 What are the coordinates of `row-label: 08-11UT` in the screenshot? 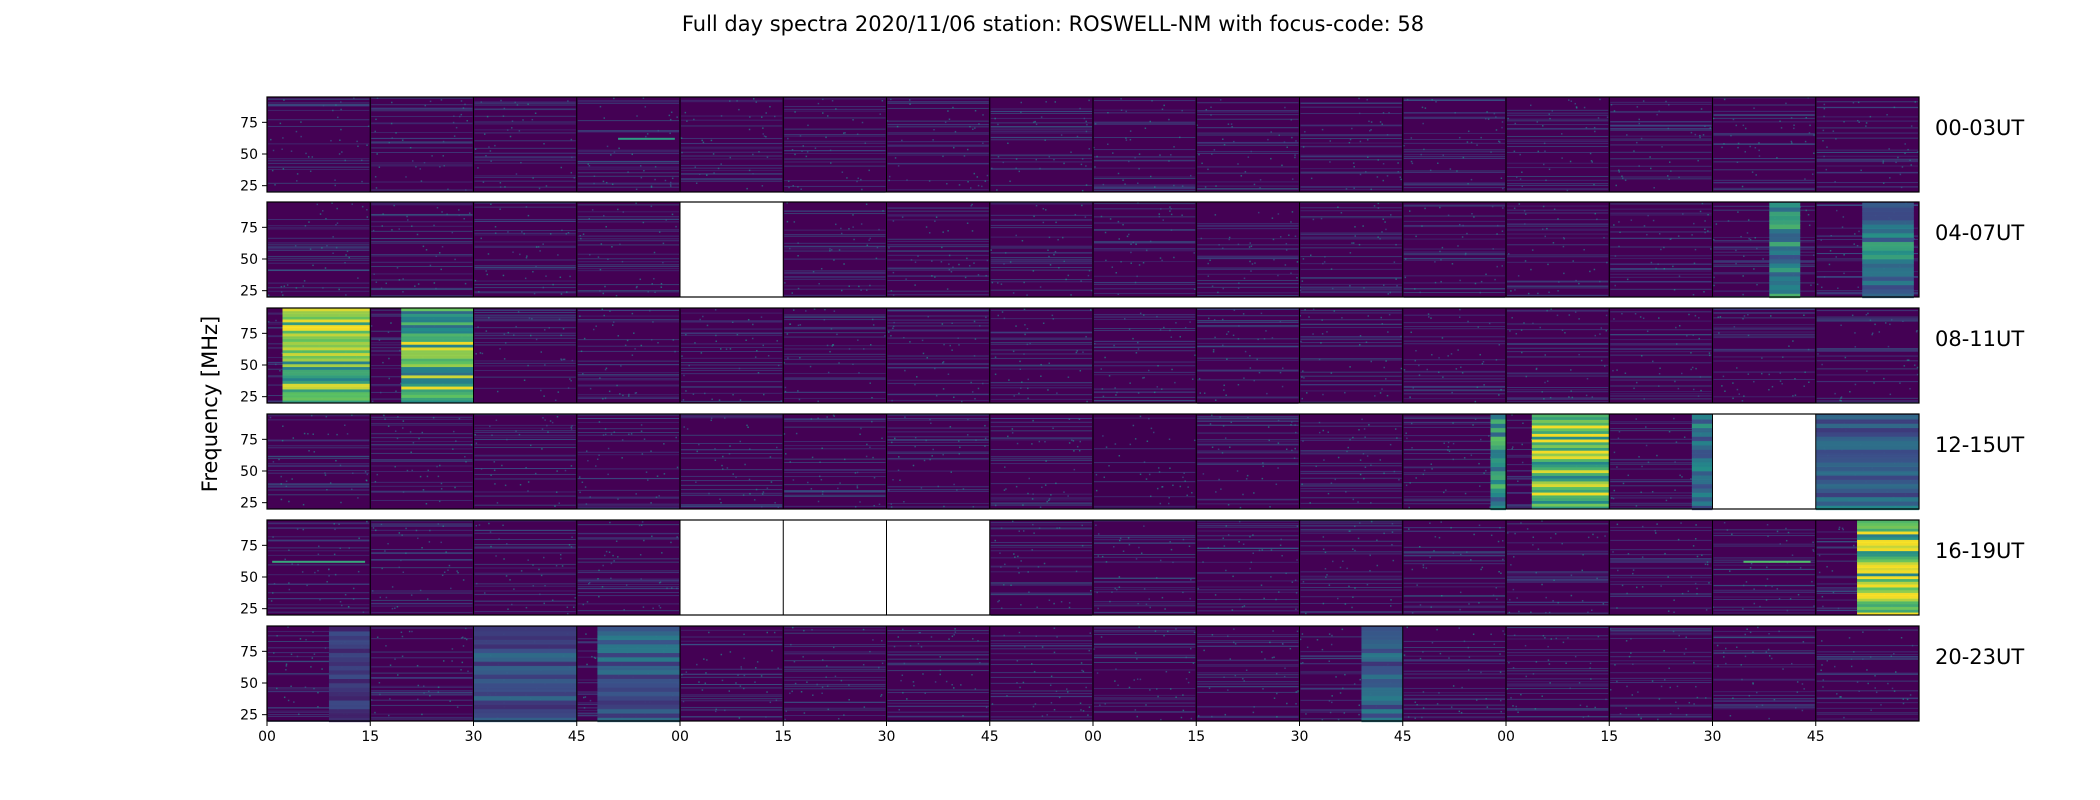 It's located at (1979, 339).